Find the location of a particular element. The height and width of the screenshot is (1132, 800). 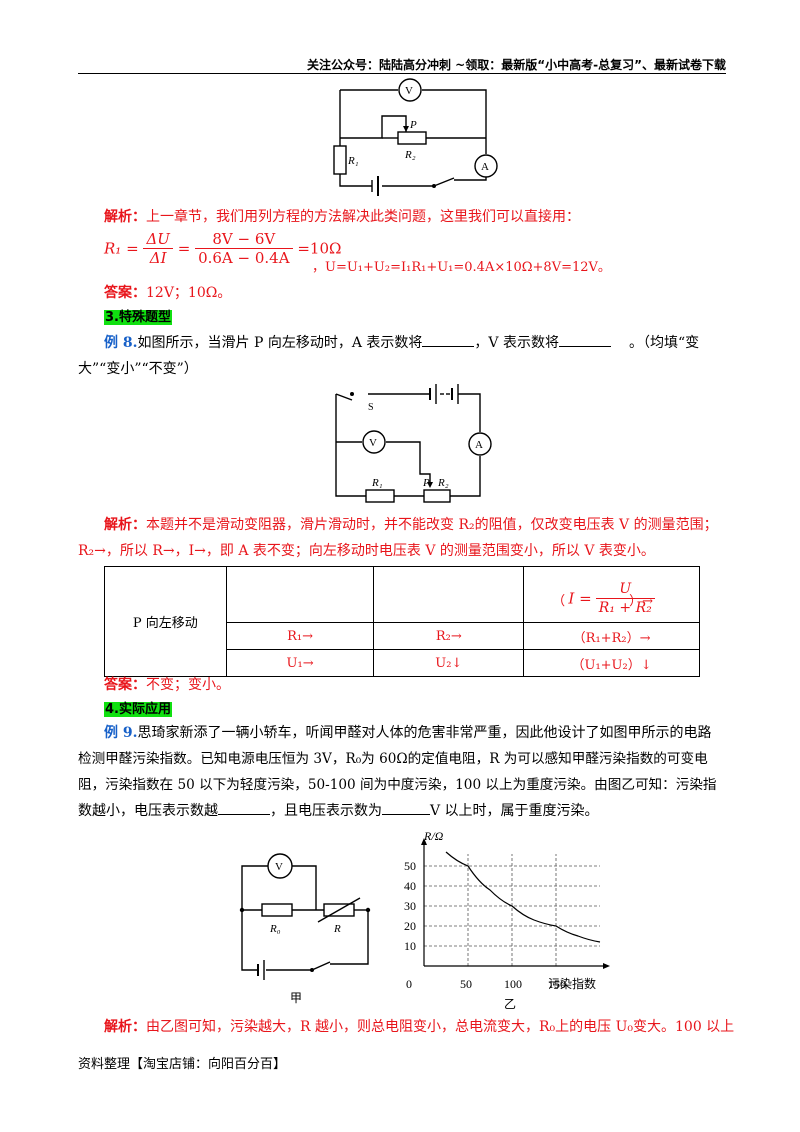

circuit-figure-2: S V A R₁ P R₂ is located at coordinates (413, 443).